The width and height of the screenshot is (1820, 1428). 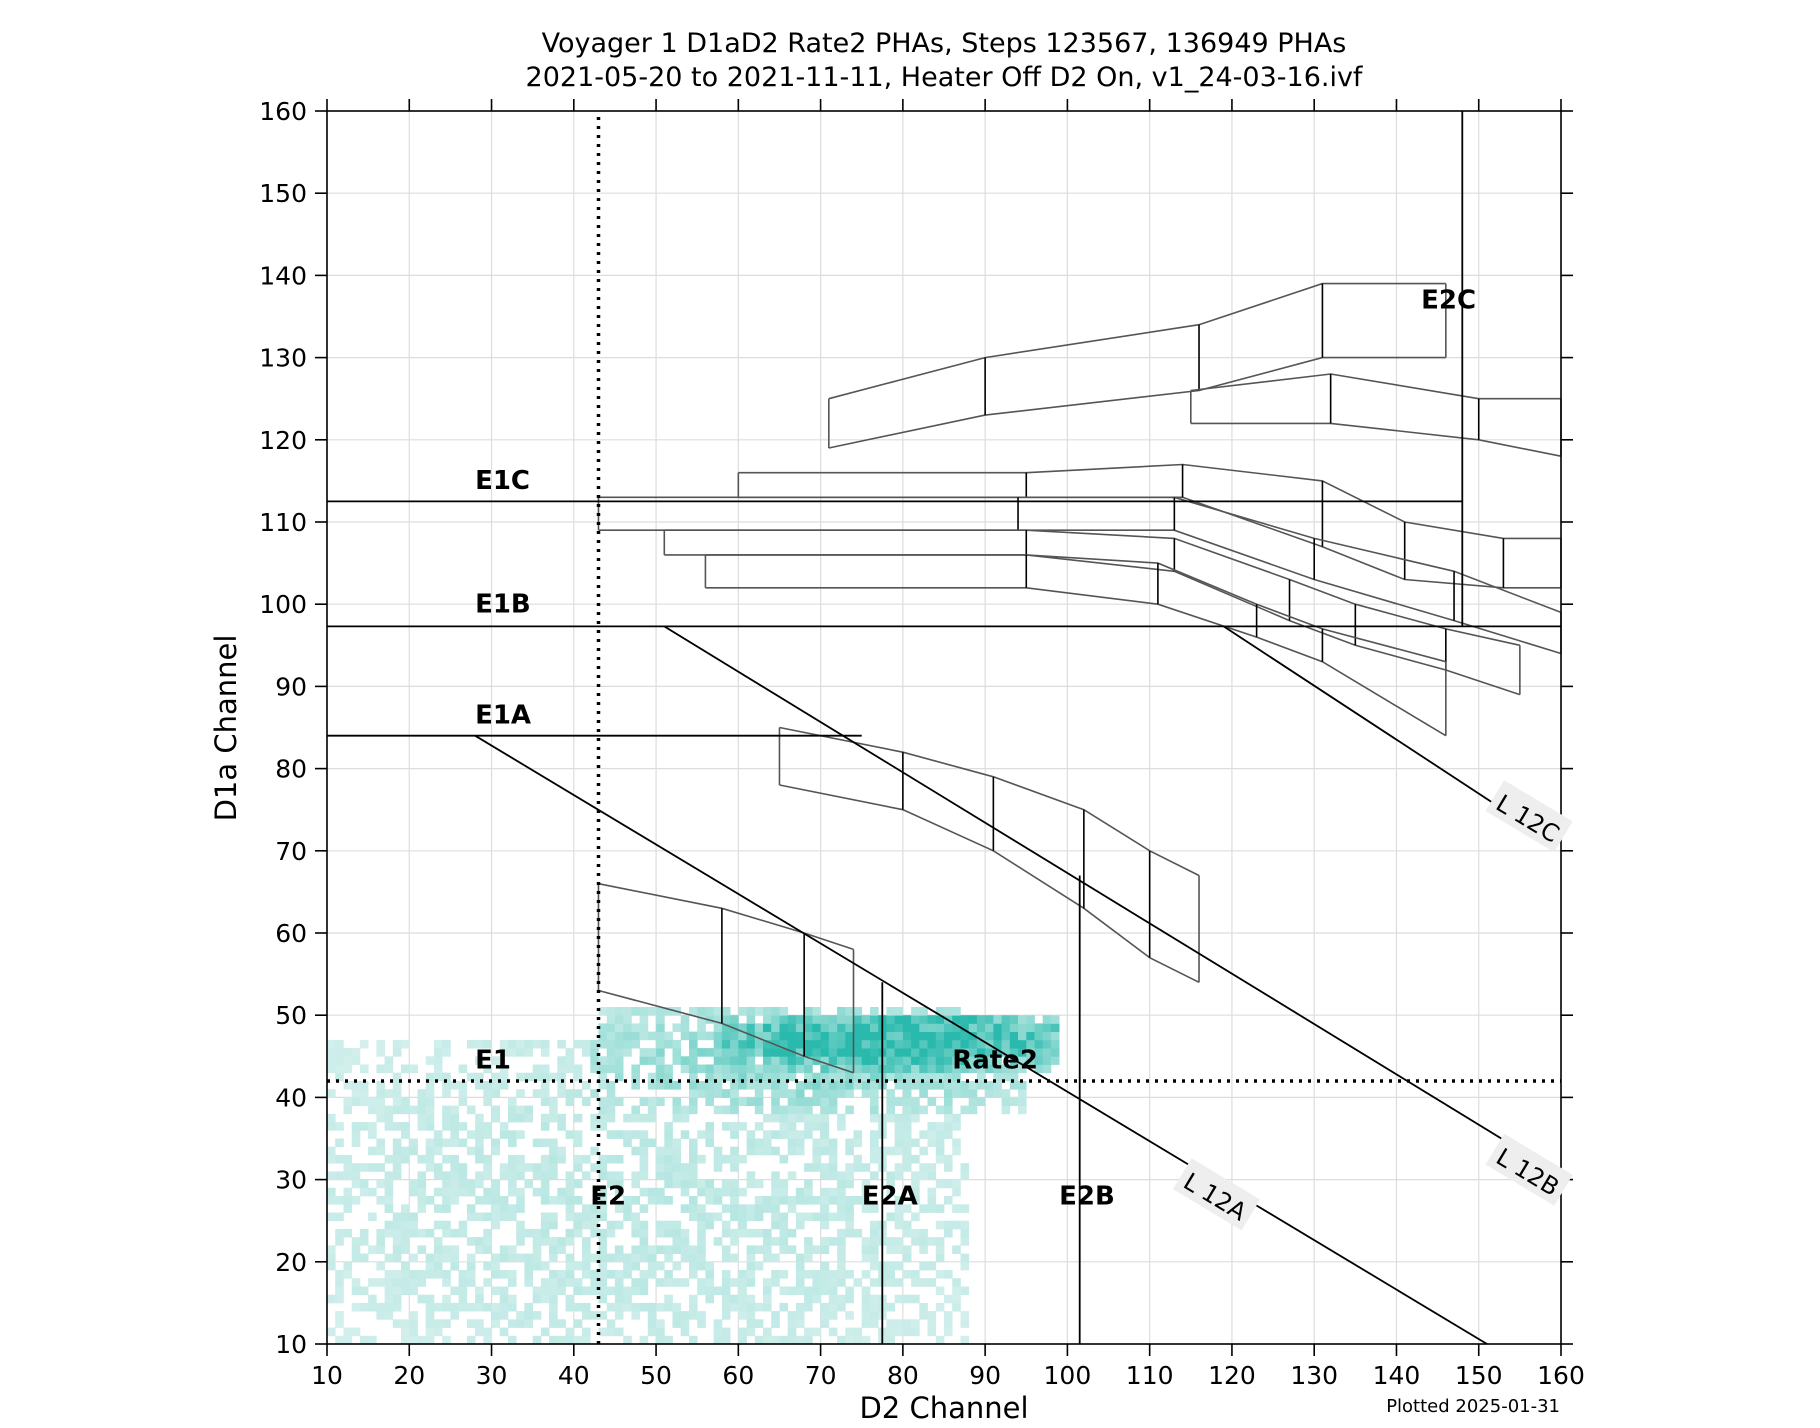 What do you see at coordinates (1376, 439) in the screenshot?
I see `track-box-bottom` at bounding box center [1376, 439].